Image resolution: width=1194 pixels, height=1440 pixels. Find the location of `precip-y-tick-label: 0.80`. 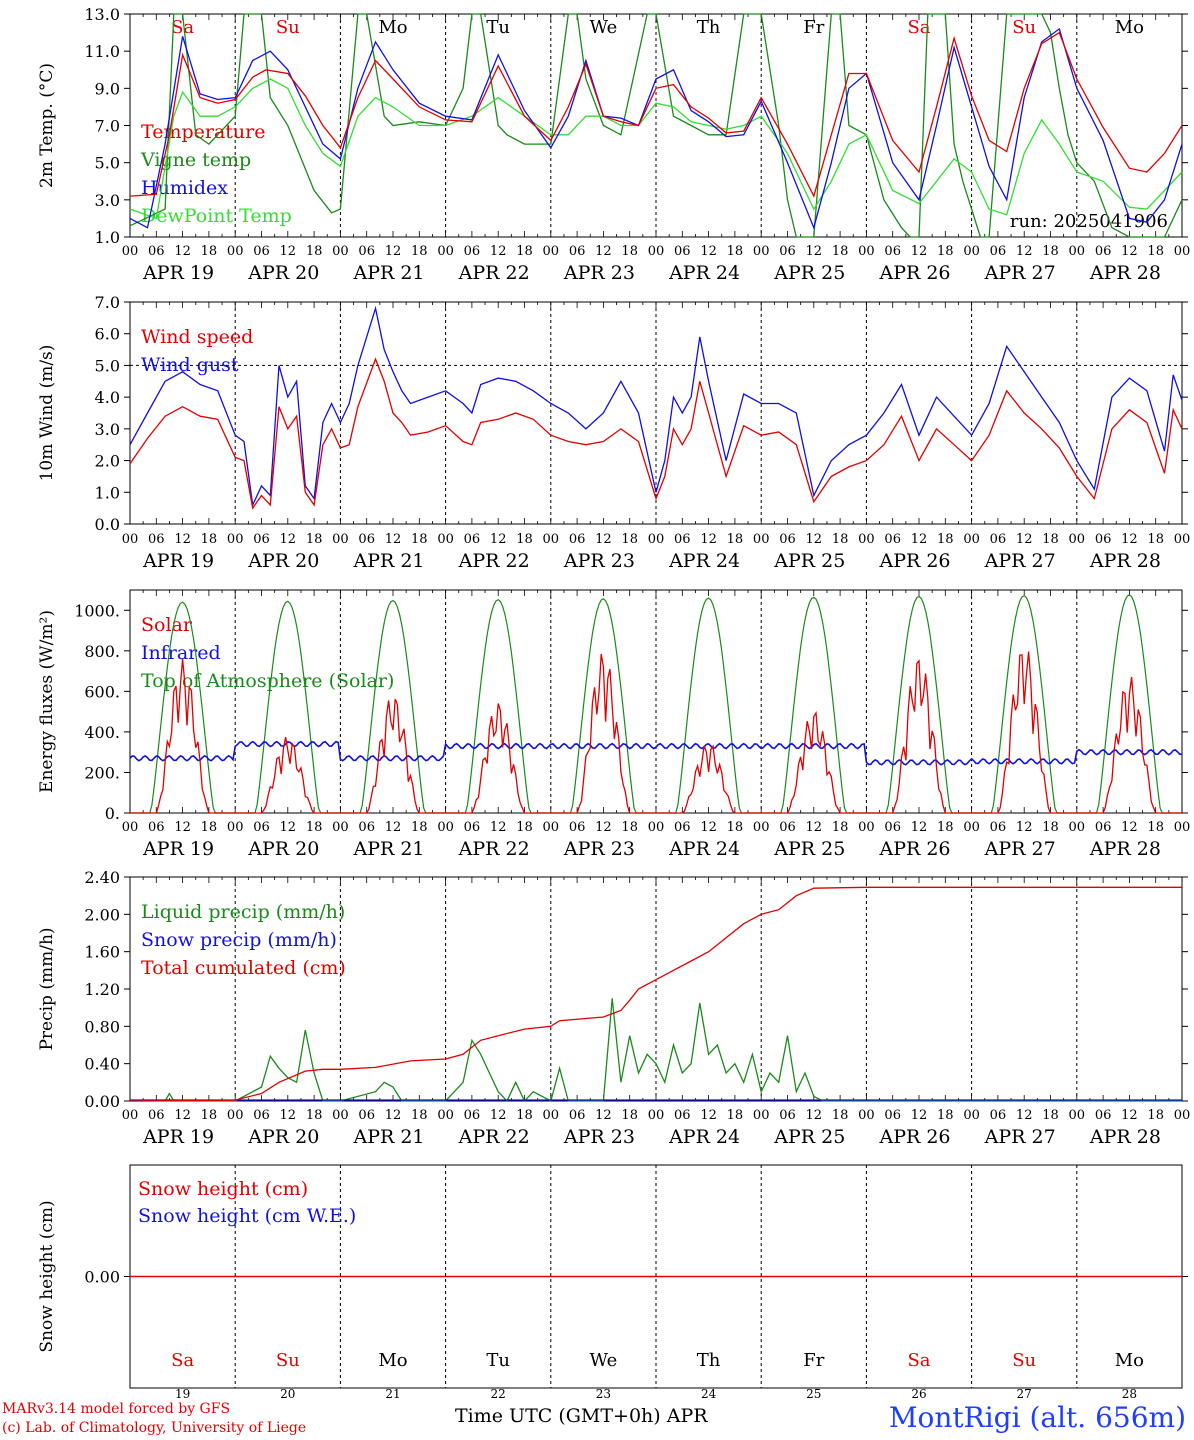

precip-y-tick-label: 0.80 is located at coordinates (102, 1026).